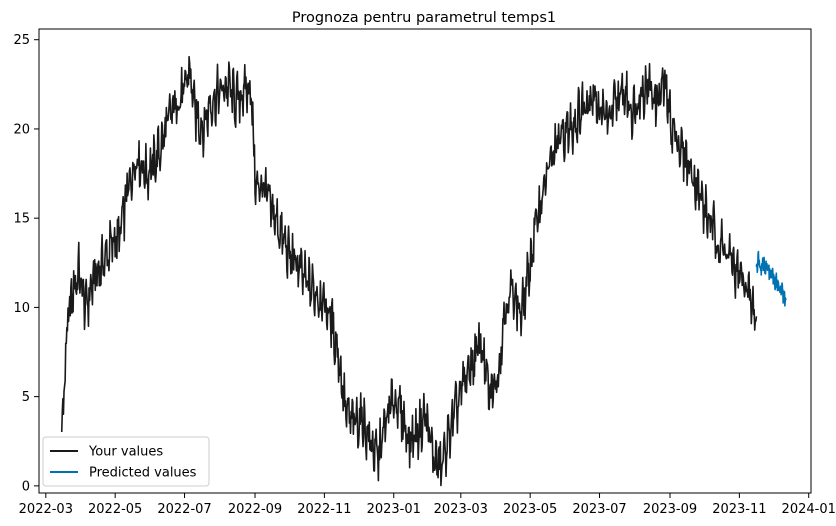 The height and width of the screenshot is (526, 836). What do you see at coordinates (115, 509) in the screenshot?
I see `x-tick-label: 2022-05` at bounding box center [115, 509].